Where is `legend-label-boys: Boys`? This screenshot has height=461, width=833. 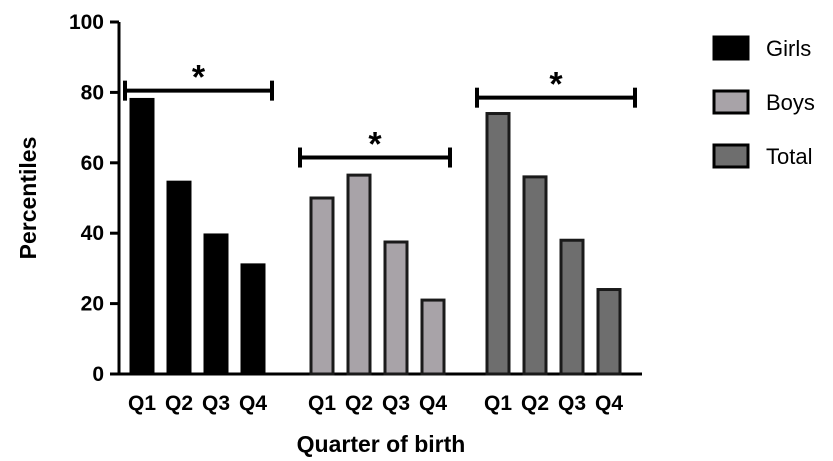 legend-label-boys: Boys is located at coordinates (790, 102).